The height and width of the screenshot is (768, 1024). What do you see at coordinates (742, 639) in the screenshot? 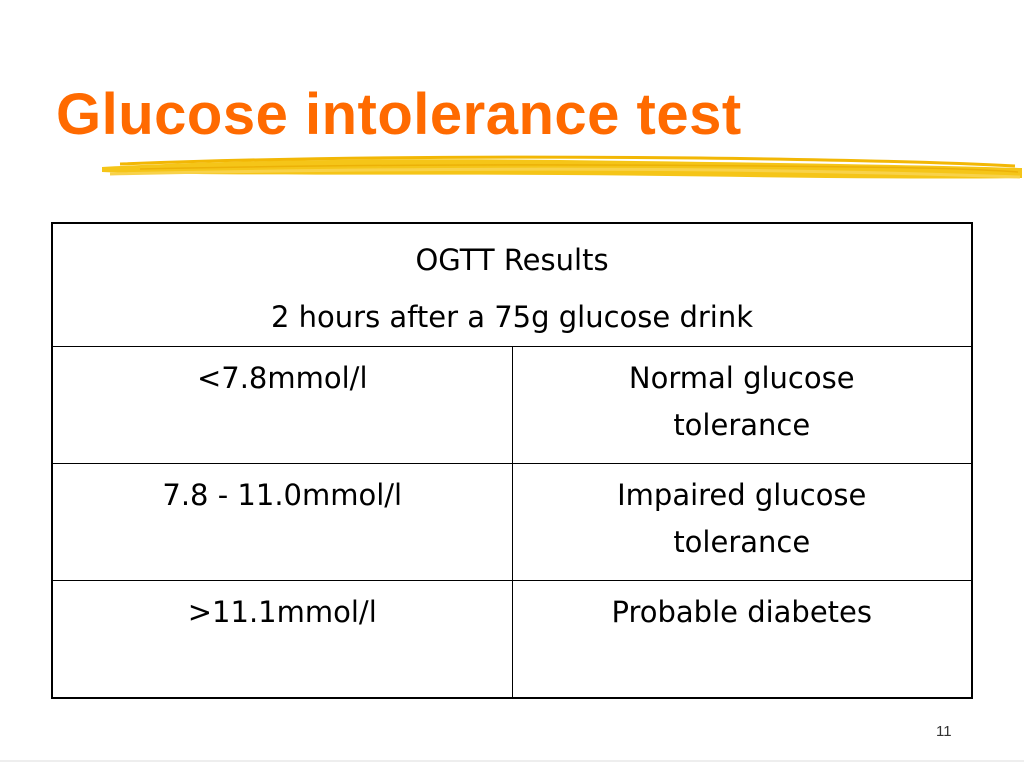
I see `result-cell: Probable diabetes` at bounding box center [742, 639].